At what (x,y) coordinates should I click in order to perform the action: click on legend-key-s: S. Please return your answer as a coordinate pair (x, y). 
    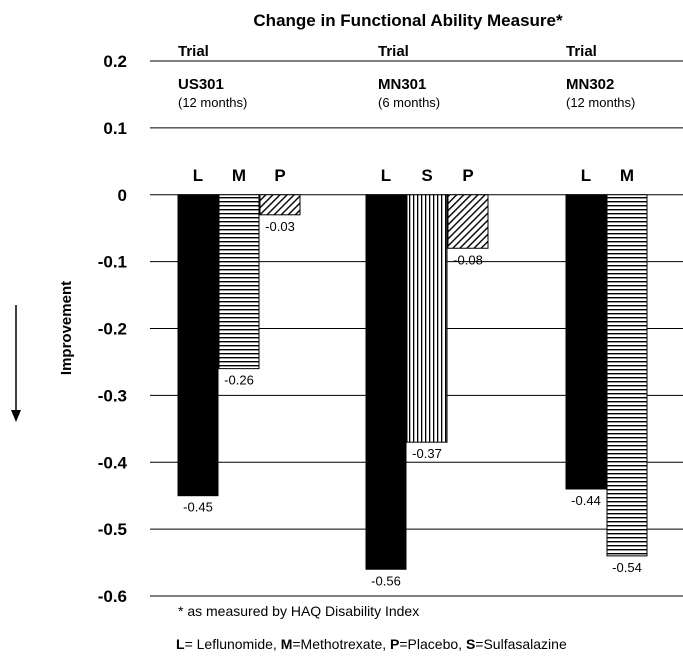
    Looking at the image, I should click on (470, 644).